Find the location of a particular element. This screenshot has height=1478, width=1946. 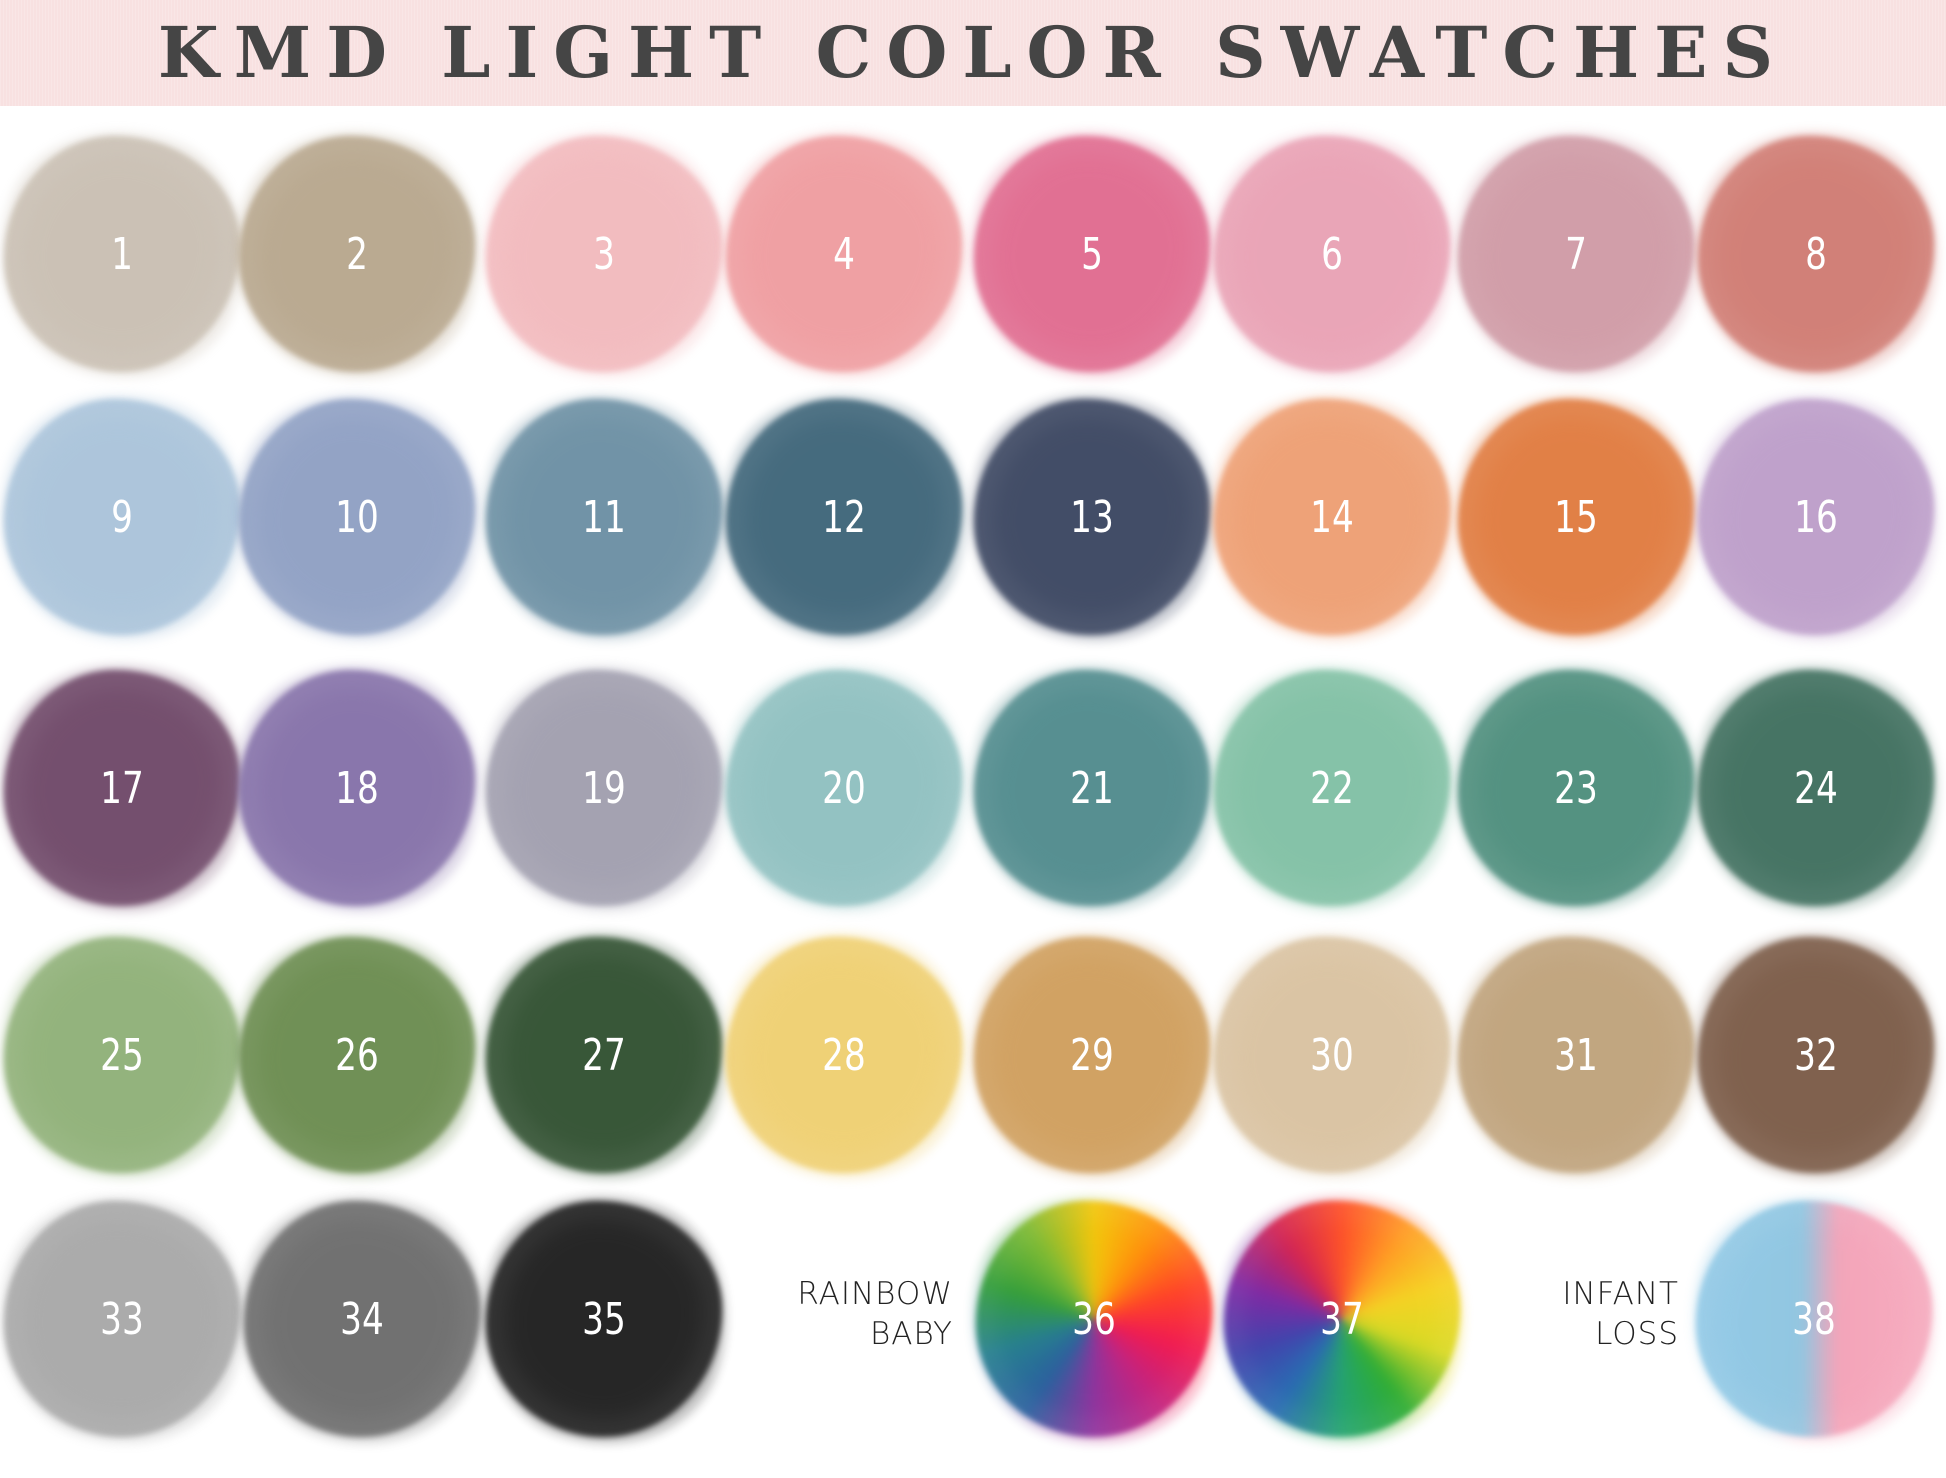

swatch-number: 34 is located at coordinates (362, 1319).